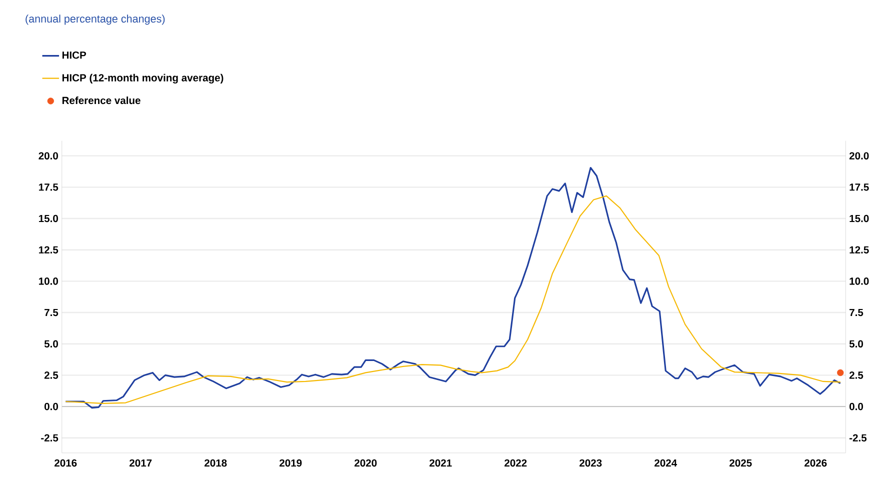 The height and width of the screenshot is (483, 885). What do you see at coordinates (51, 312) in the screenshot?
I see `y-tick-label: 7.5` at bounding box center [51, 312].